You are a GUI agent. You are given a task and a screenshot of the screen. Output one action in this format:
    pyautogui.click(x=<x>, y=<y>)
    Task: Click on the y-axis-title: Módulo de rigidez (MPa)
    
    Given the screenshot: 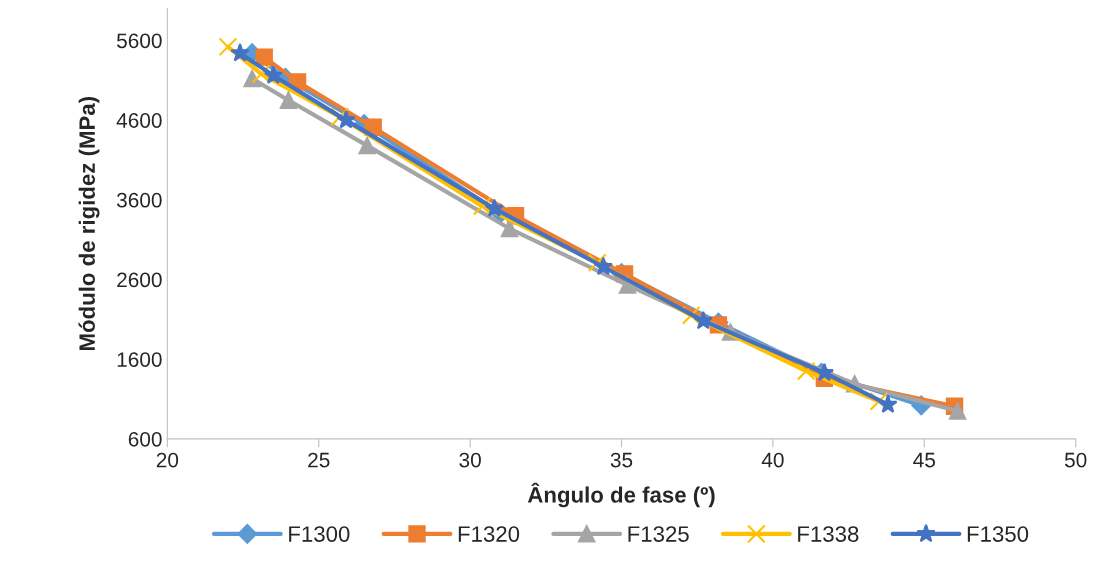 What is the action you would take?
    pyautogui.click(x=89, y=223)
    